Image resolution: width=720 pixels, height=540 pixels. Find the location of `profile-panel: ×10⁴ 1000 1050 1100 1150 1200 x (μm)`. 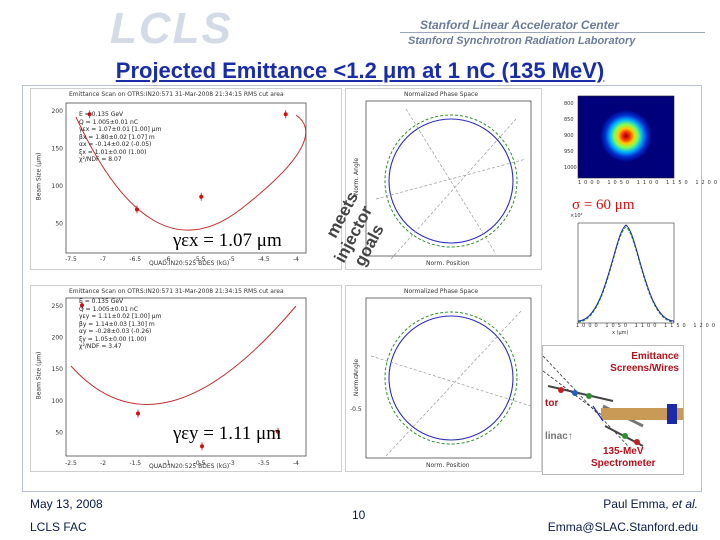

profile-panel: ×10⁴ 1000 1050 1100 1150 1200 x (μm) is located at coordinates (640, 275).